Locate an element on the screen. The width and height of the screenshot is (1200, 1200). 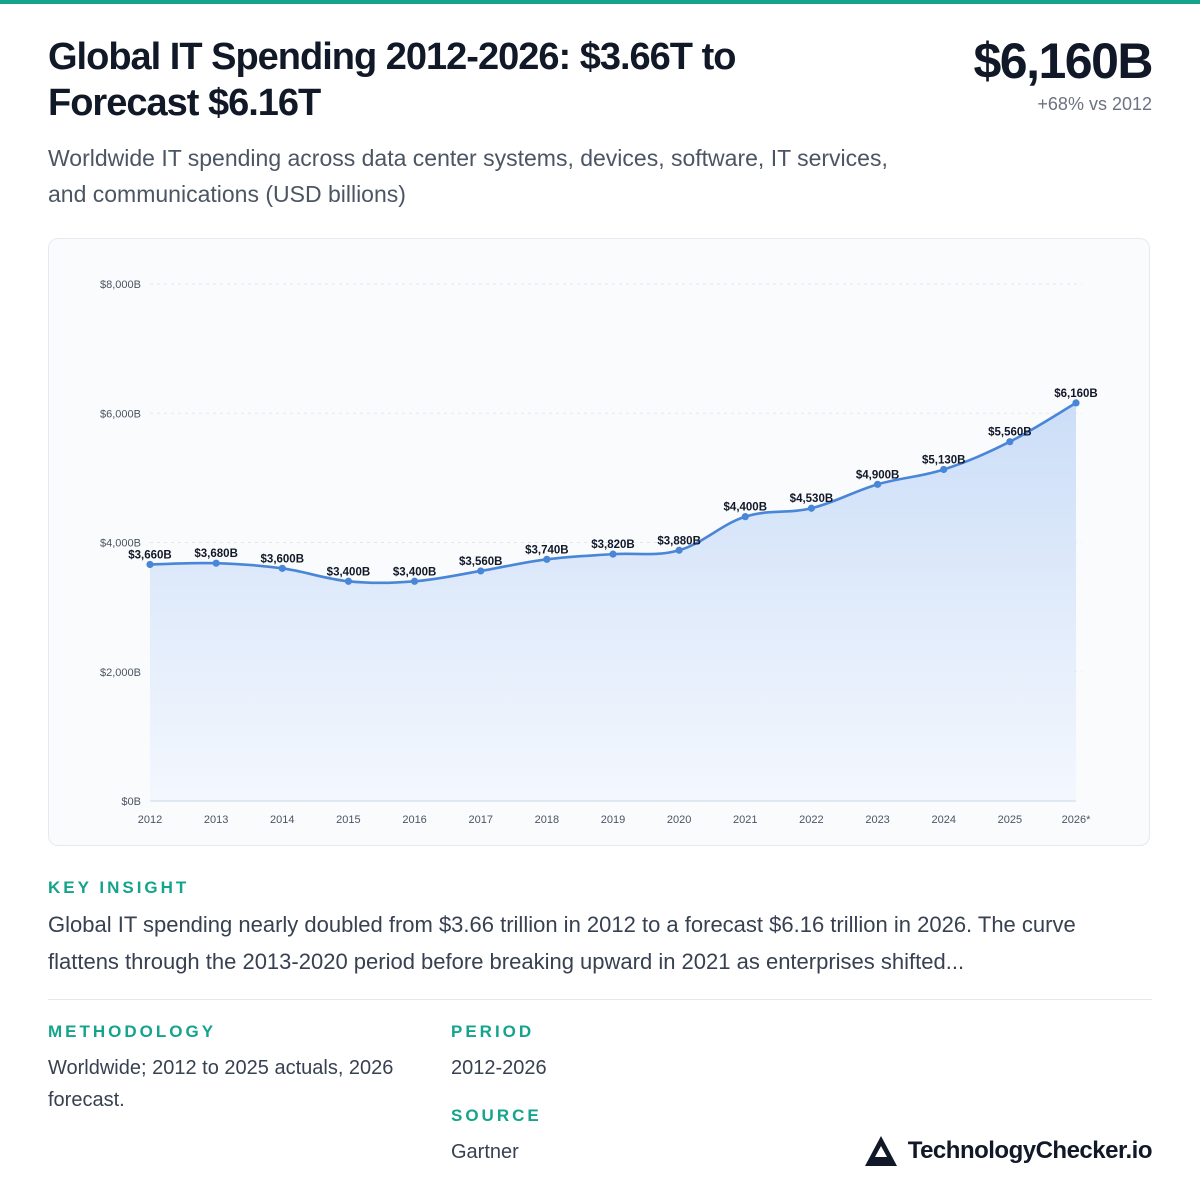
x-tick-label: 2026* is located at coordinates (1076, 820).